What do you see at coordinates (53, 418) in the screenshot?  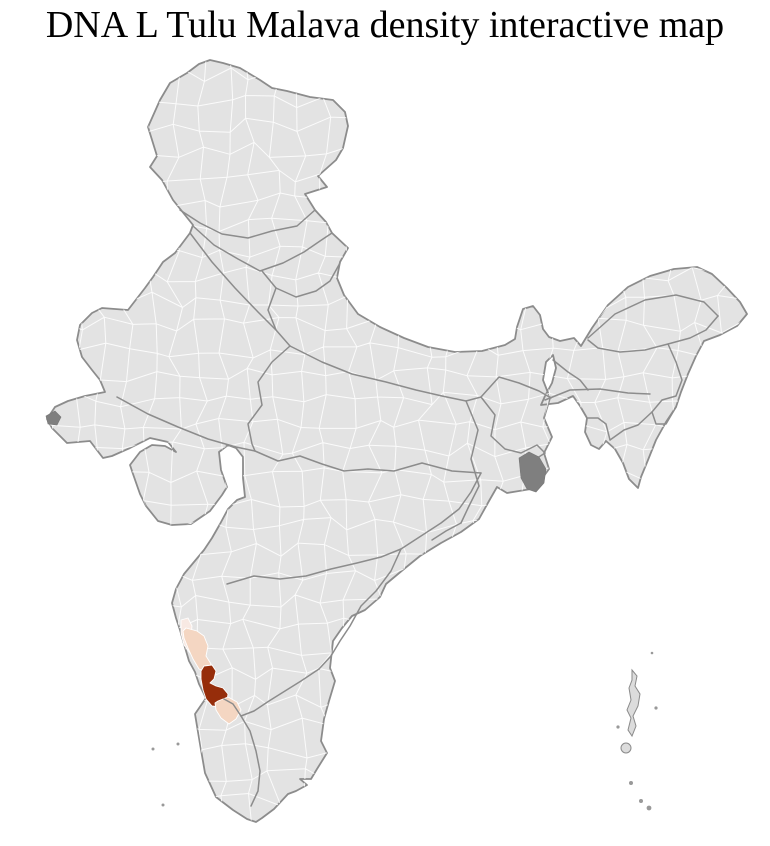 I see `kutch-marsh-patch` at bounding box center [53, 418].